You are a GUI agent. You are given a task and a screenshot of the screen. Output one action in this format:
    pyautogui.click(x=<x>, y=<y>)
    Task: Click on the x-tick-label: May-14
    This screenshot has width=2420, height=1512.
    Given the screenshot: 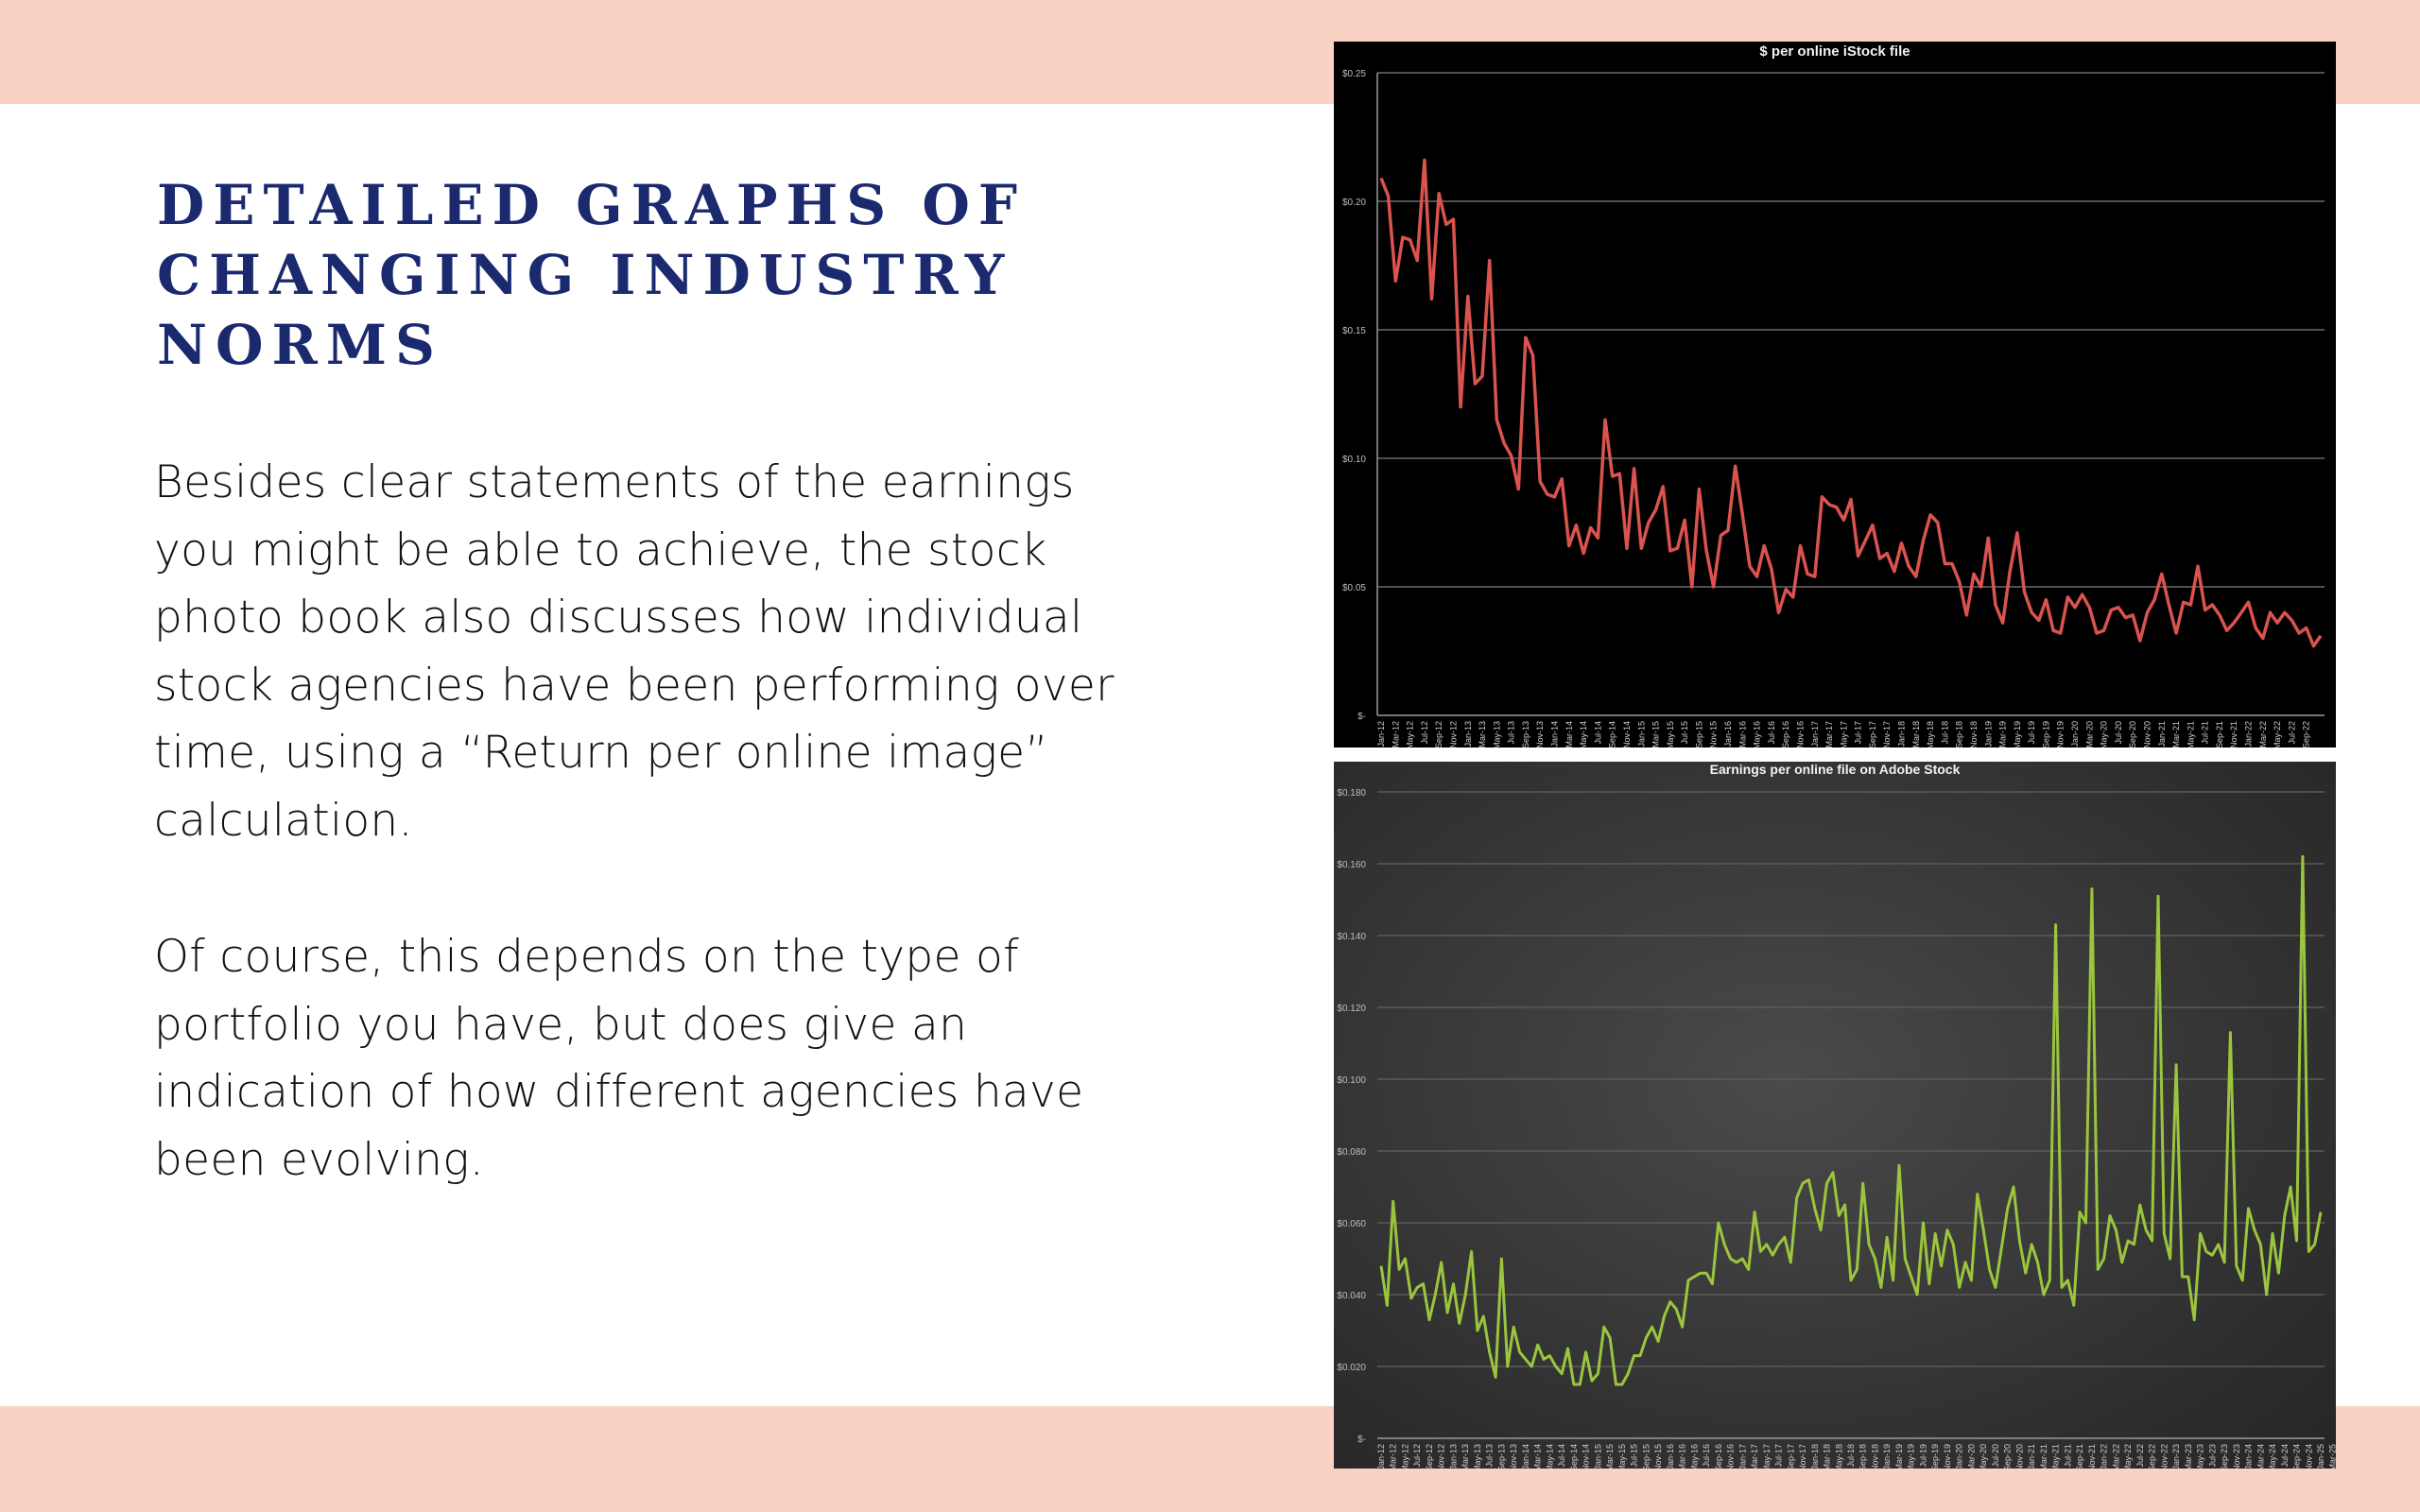 What is the action you would take?
    pyautogui.click(x=1549, y=1456)
    